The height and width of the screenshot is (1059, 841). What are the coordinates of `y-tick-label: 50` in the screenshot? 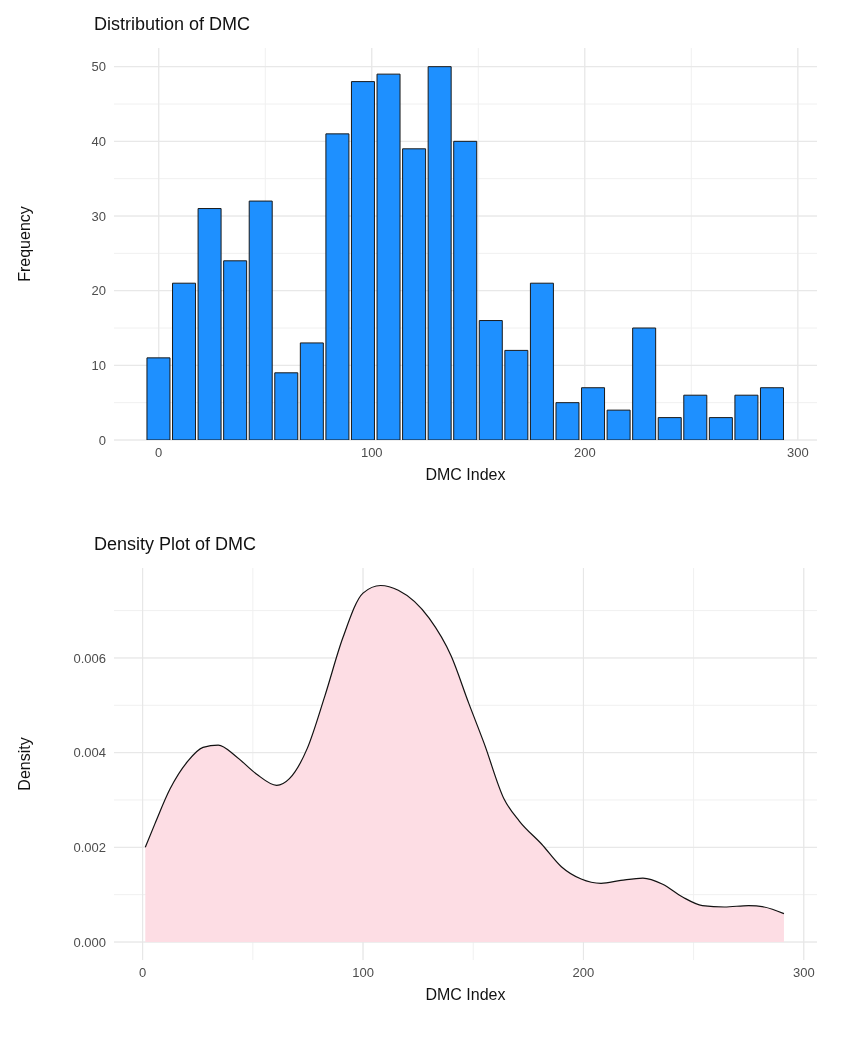 It's located at (98, 67).